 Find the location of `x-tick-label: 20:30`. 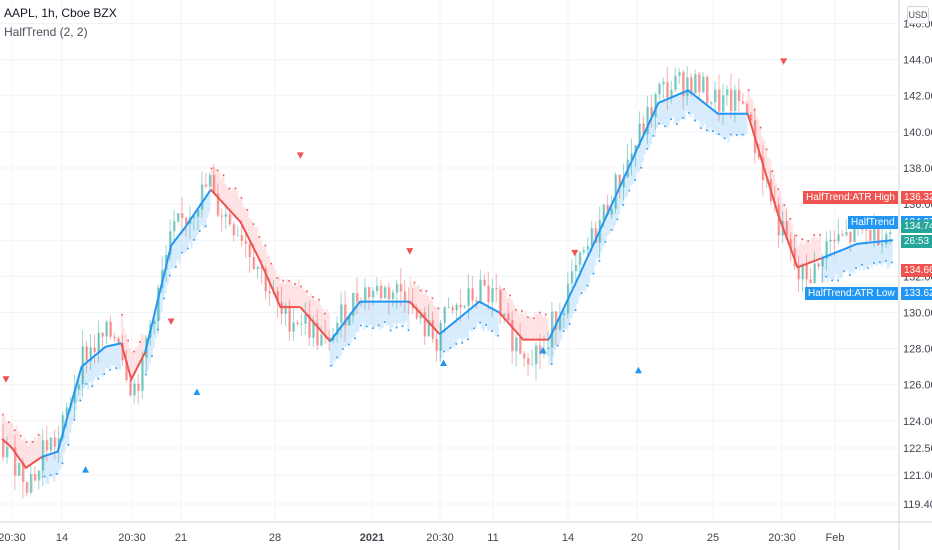

x-tick-label: 20:30 is located at coordinates (13, 538).